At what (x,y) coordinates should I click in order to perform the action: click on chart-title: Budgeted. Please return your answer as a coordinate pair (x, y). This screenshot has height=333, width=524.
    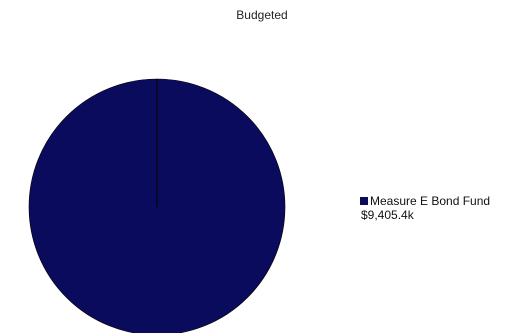
    Looking at the image, I should click on (262, 15).